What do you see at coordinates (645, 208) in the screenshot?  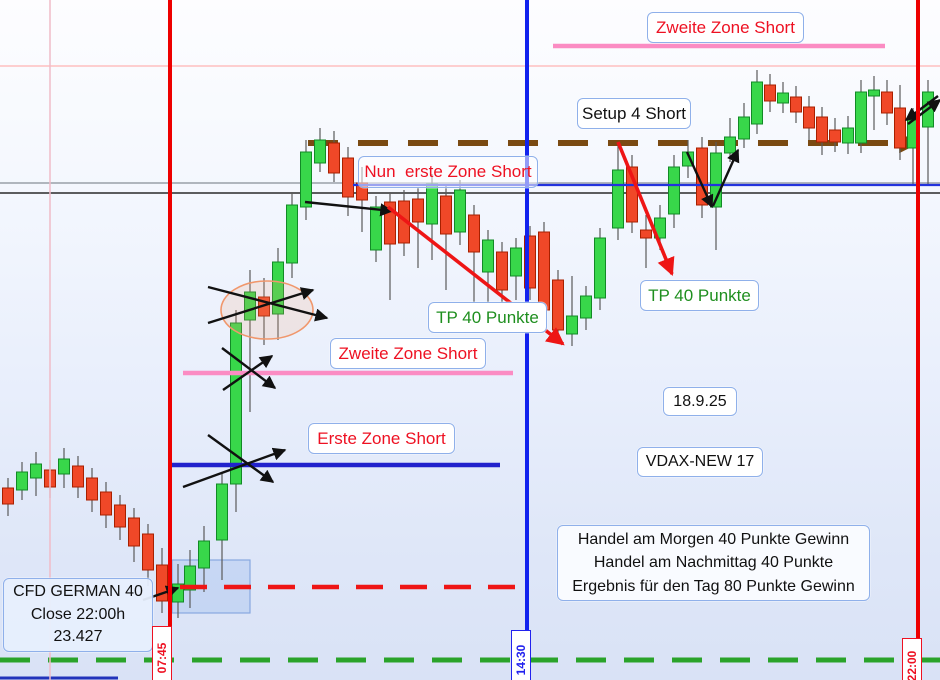 I see `tp-arrow-afternoon` at bounding box center [645, 208].